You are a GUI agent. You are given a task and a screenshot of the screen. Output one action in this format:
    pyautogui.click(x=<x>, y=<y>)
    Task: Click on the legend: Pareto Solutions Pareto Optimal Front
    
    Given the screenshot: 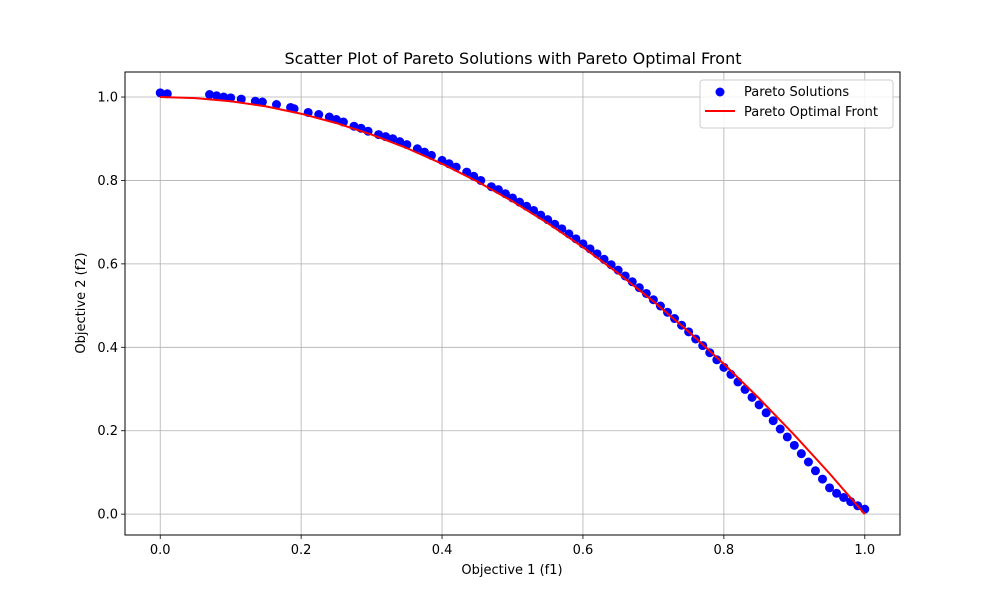 What is the action you would take?
    pyautogui.click(x=796, y=104)
    